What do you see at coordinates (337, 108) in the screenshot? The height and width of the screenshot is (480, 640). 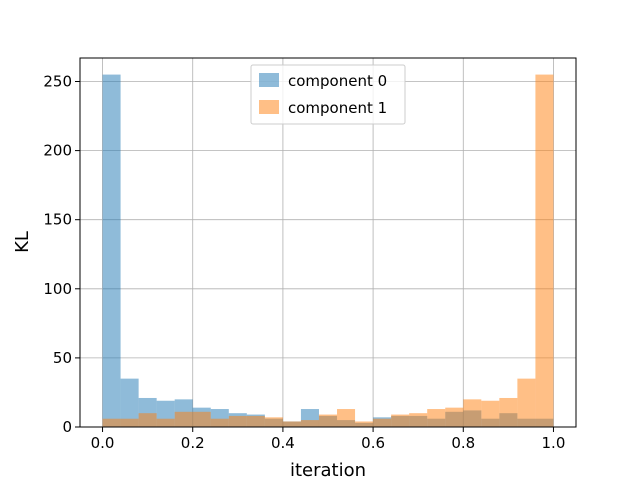 I see `legend-label-component-1: component 1` at bounding box center [337, 108].